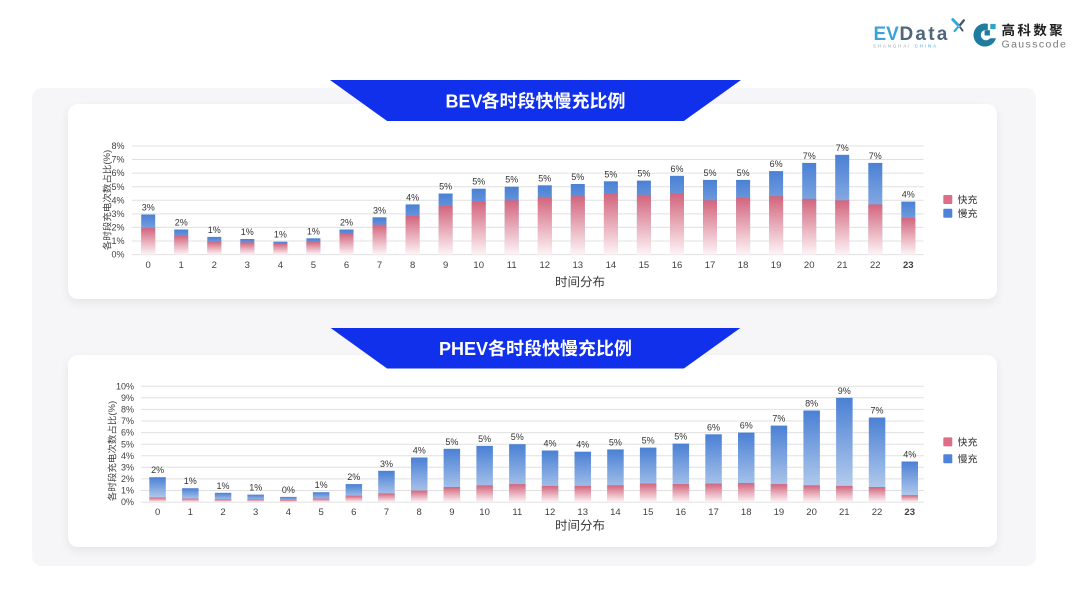  I want to click on svg-text: 13, so click(578, 265).